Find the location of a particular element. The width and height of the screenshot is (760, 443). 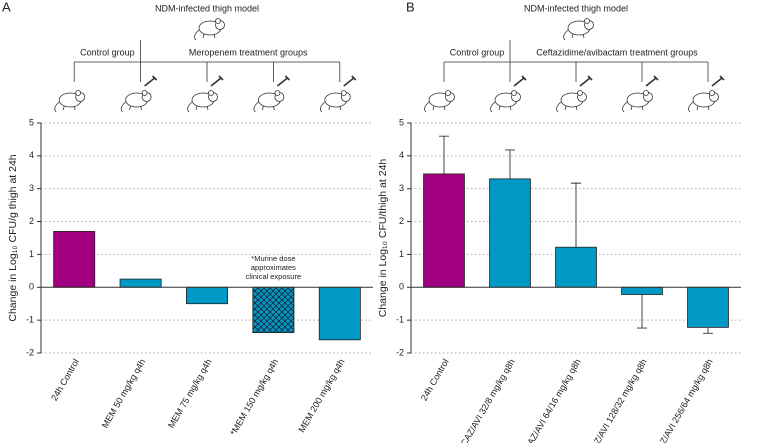

x-tick-label: CAZ/AVI 128/32 mg/kg q8h is located at coordinates (617, 400).